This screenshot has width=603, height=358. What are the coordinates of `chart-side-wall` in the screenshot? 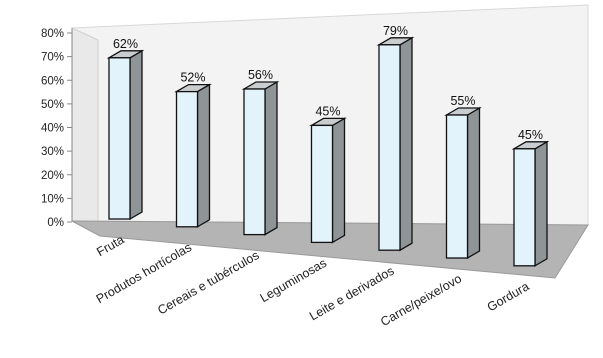 It's located at (85, 131).